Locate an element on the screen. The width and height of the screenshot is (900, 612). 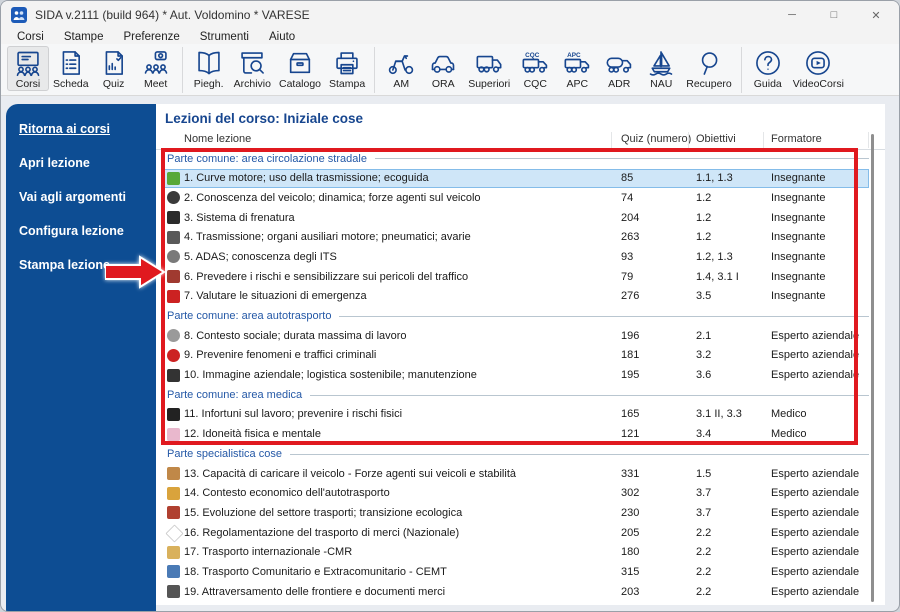
document-checklist-icon is located at coordinates (71, 62).